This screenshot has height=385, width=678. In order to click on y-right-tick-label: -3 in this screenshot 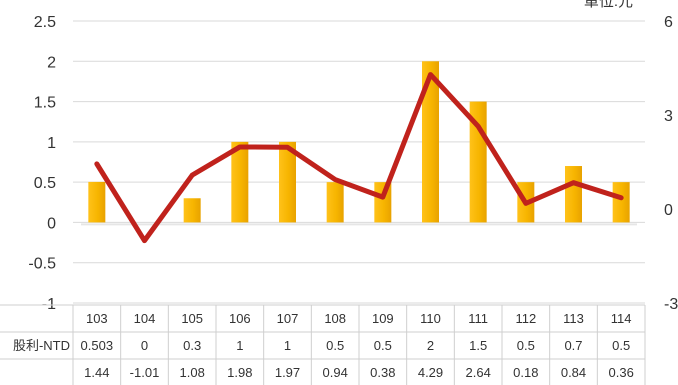, I will do `click(671, 304)`.